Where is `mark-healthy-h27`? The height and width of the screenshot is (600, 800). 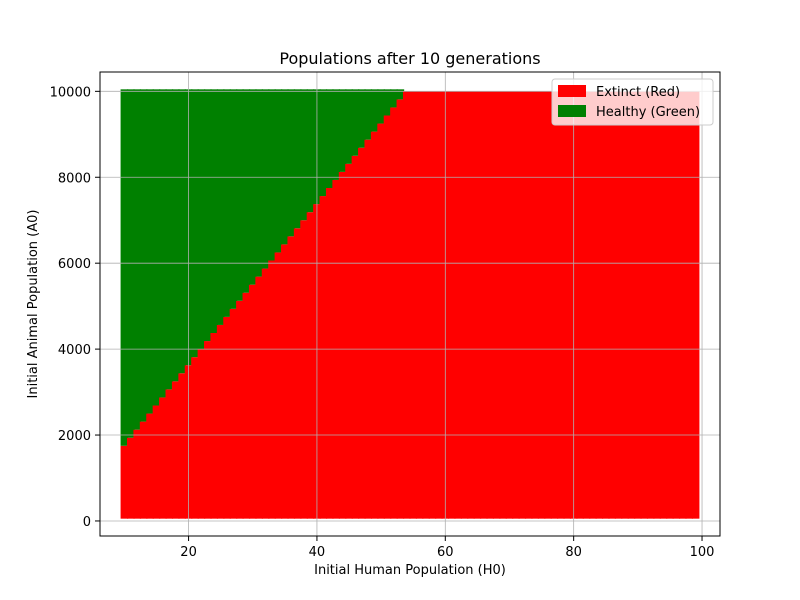
mark-healthy-h27 is located at coordinates (233, 199).